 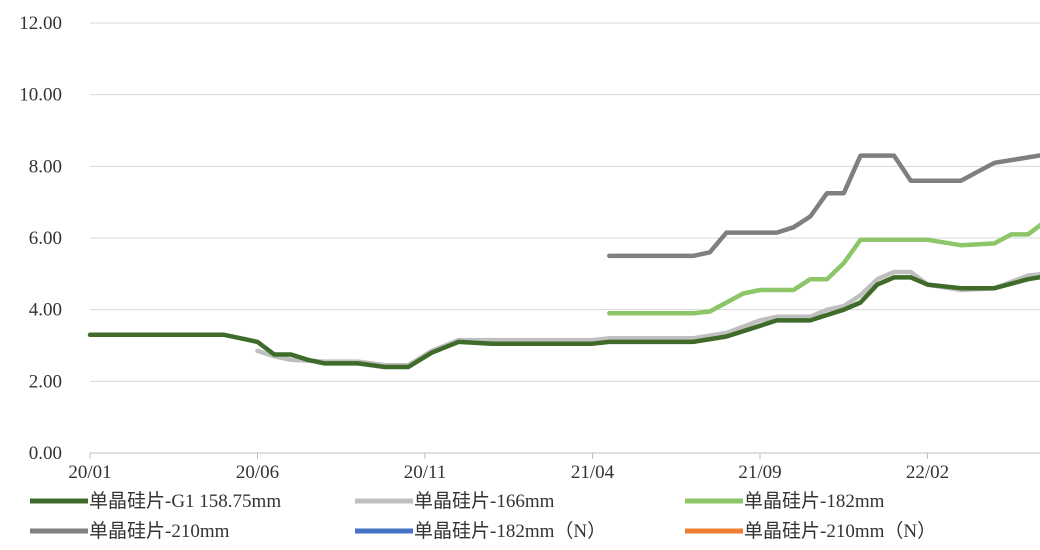 What do you see at coordinates (257, 472) in the screenshot?
I see `x-tick-label: 20/06` at bounding box center [257, 472].